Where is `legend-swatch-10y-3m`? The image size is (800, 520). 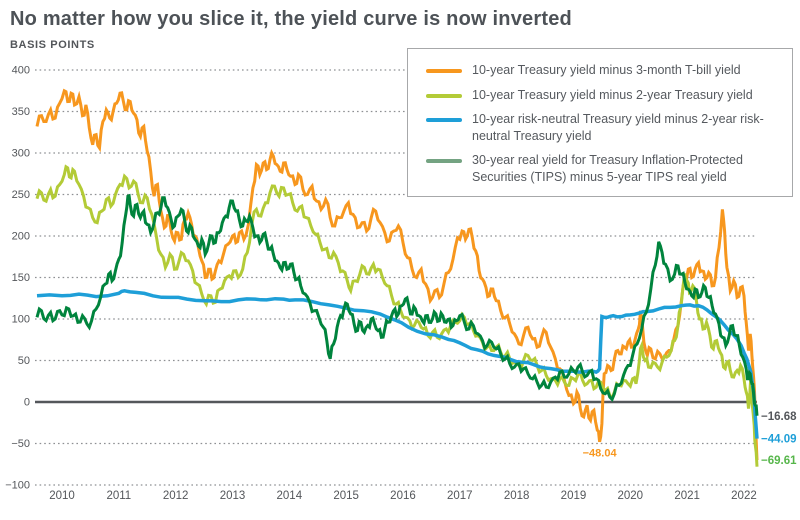
legend-swatch-10y-3m is located at coordinates (444, 71).